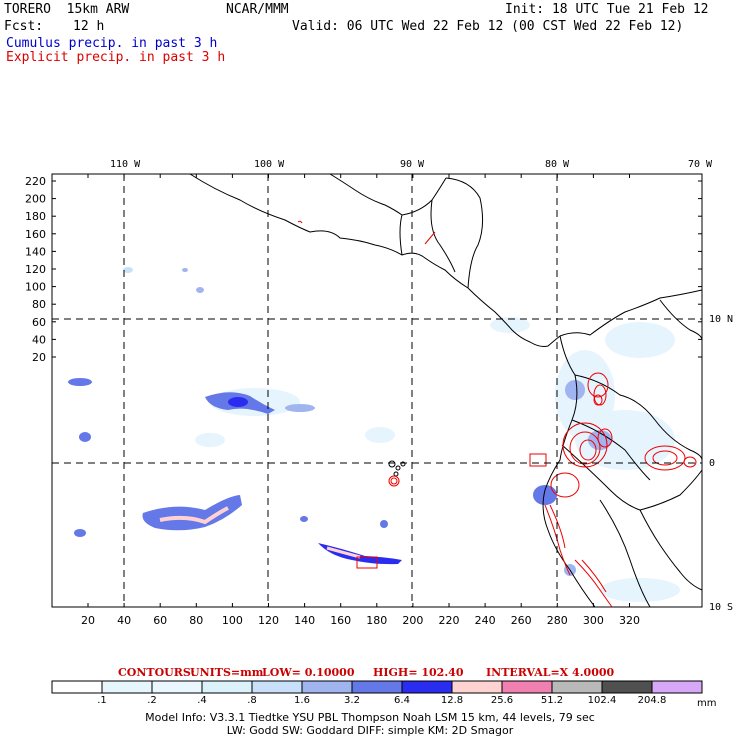  What do you see at coordinates (252, 700) in the screenshot?
I see `colorbar-label: .8` at bounding box center [252, 700].